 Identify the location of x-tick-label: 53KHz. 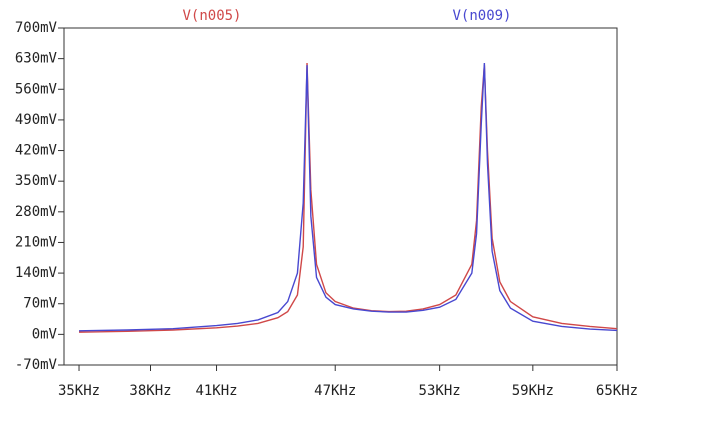
(440, 391).